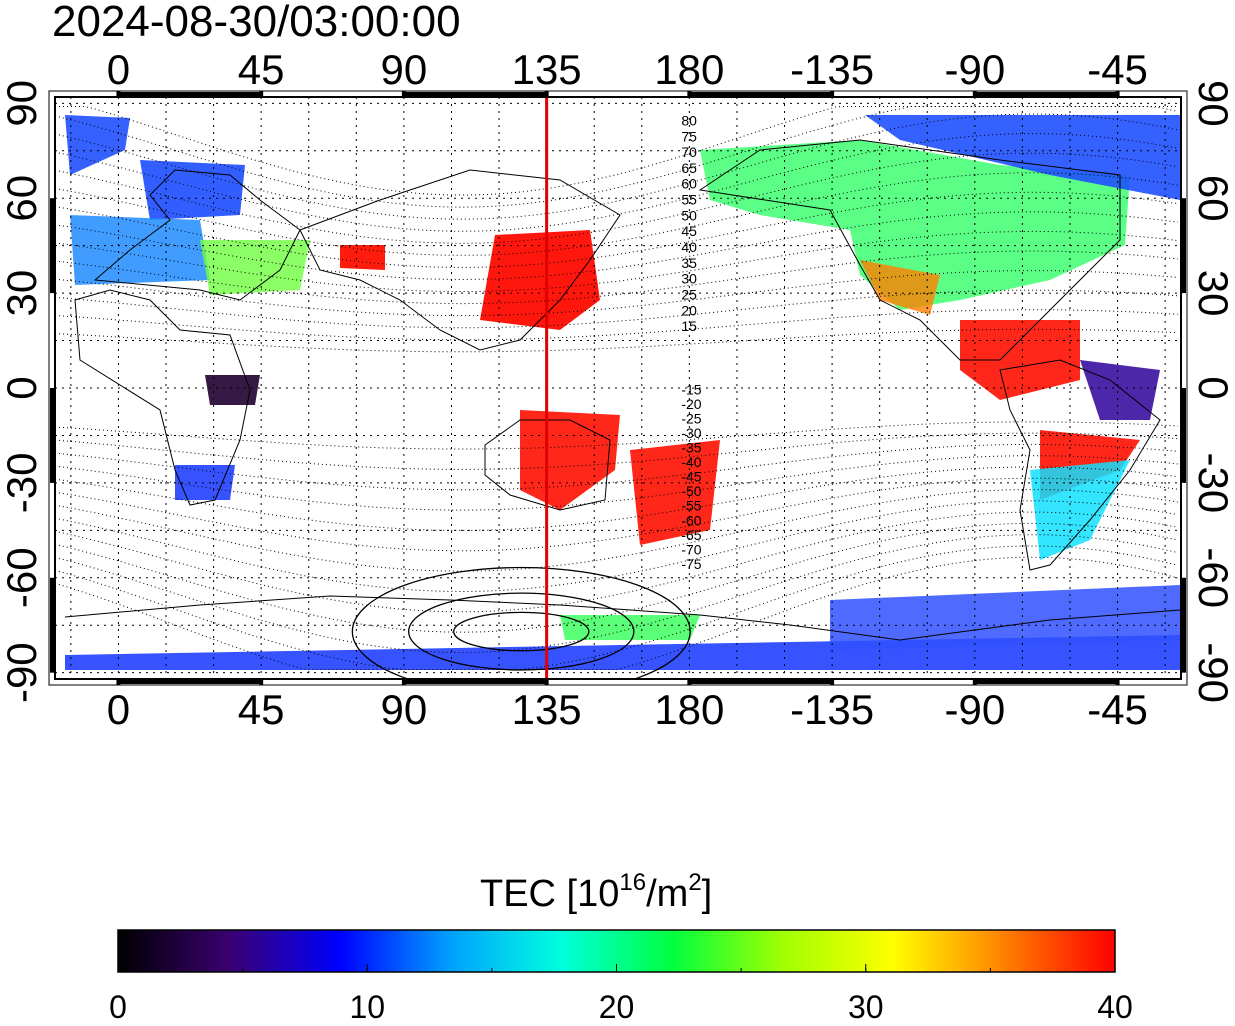 The width and height of the screenshot is (1235, 1026). I want to click on coastline-south-america, so click(1080, 465).